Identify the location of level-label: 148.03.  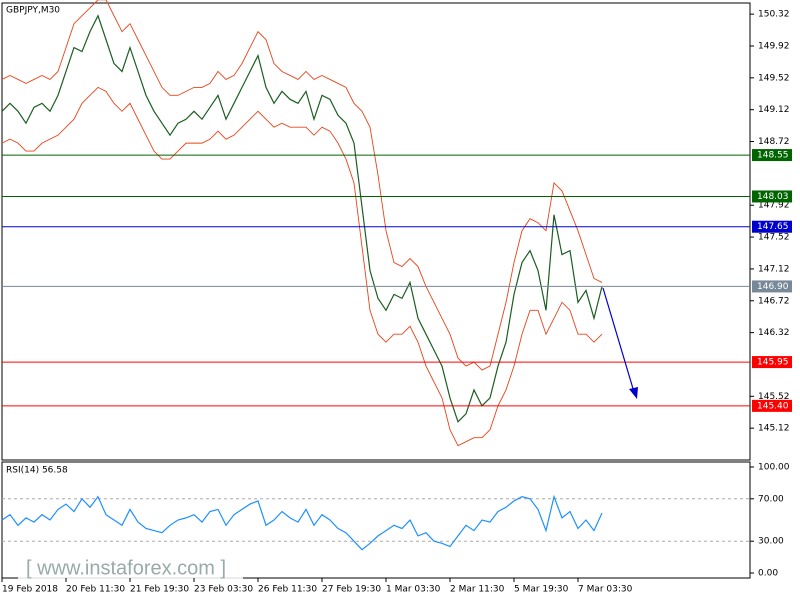
(773, 197).